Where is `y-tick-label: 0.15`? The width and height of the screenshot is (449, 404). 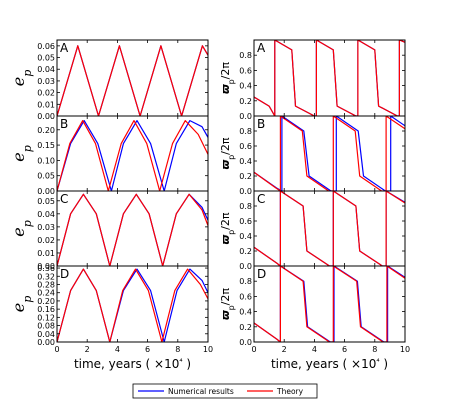 y-tick-label: 0.15 is located at coordinates (46, 145).